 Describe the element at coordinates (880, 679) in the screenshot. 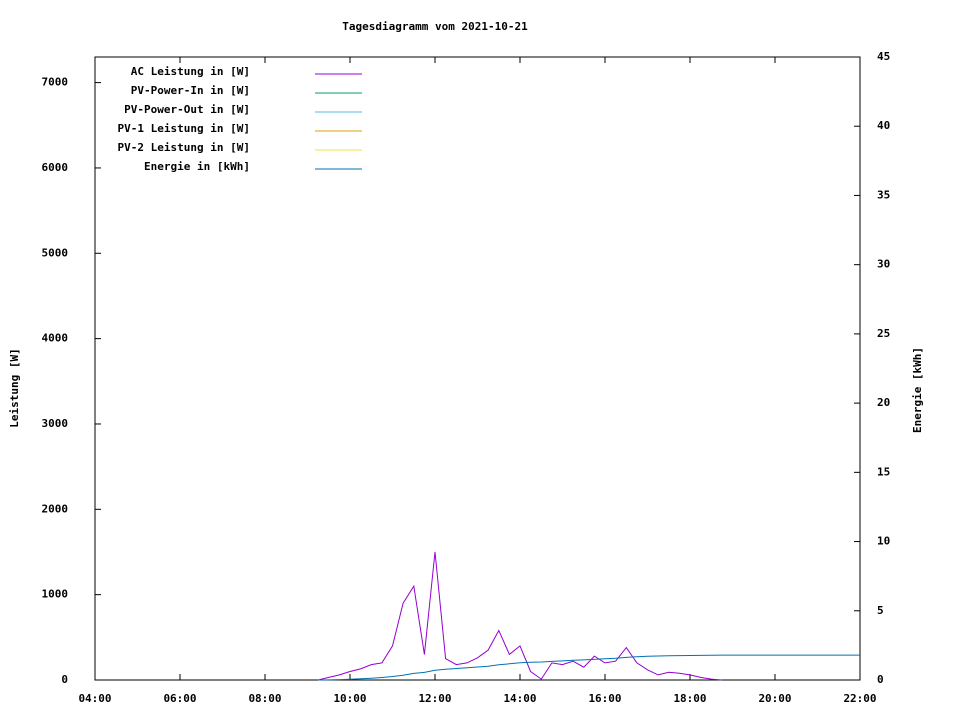

I see `y2-tick-label: 0` at that location.